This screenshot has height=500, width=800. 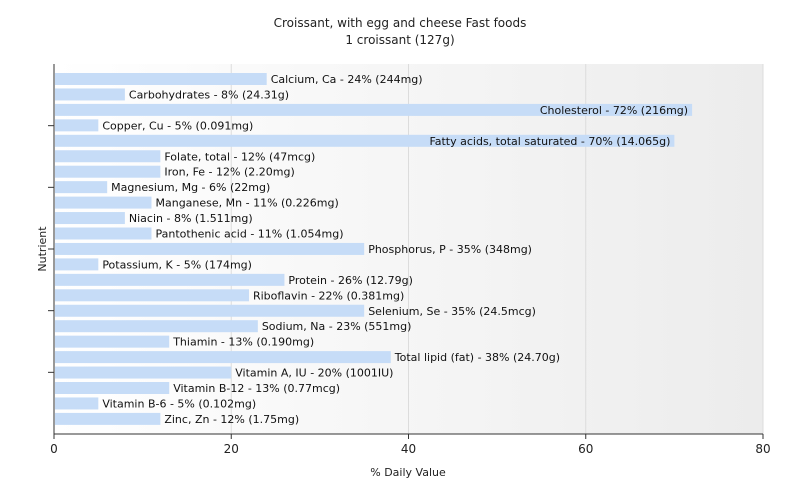 What do you see at coordinates (231, 449) in the screenshot?
I see `x-tick-label: 20` at bounding box center [231, 449].